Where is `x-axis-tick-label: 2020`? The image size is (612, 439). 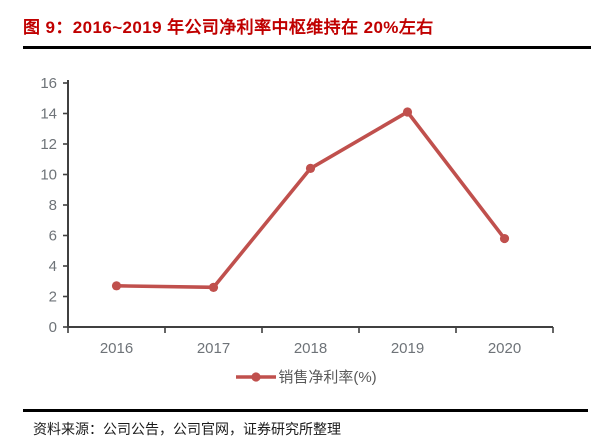 x-axis-tick-label: 2020 is located at coordinates (504, 348).